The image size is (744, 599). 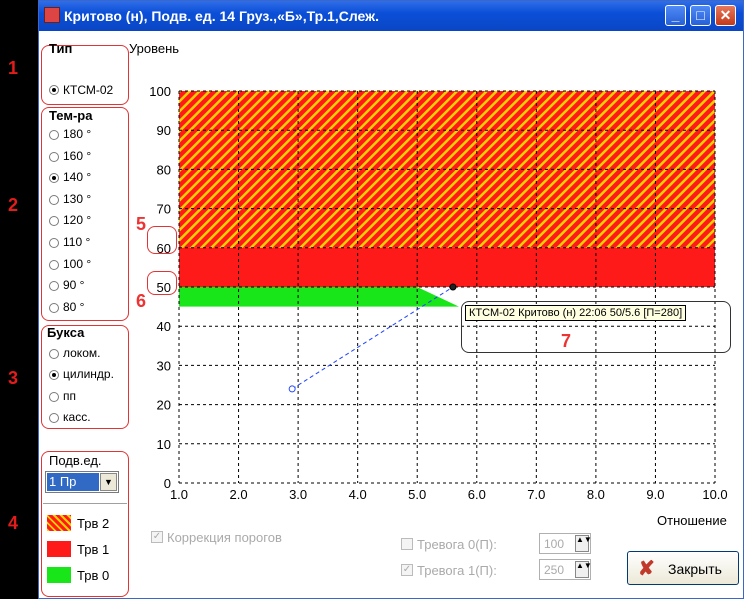 I want to click on annotation-5: 5, so click(x=141, y=224).